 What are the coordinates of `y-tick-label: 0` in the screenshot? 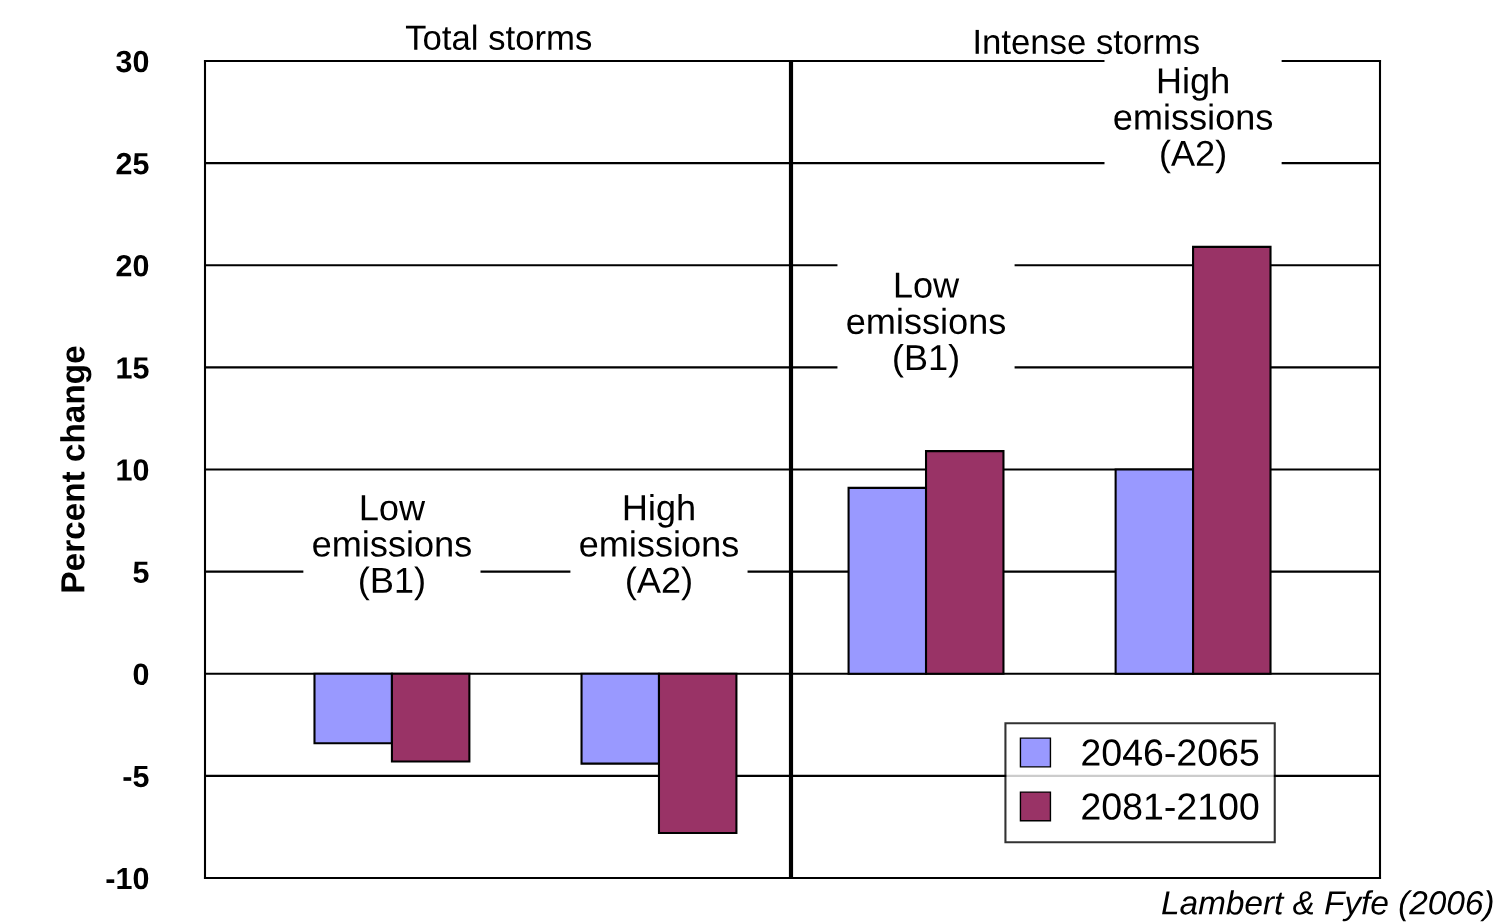 It's located at (141, 674).